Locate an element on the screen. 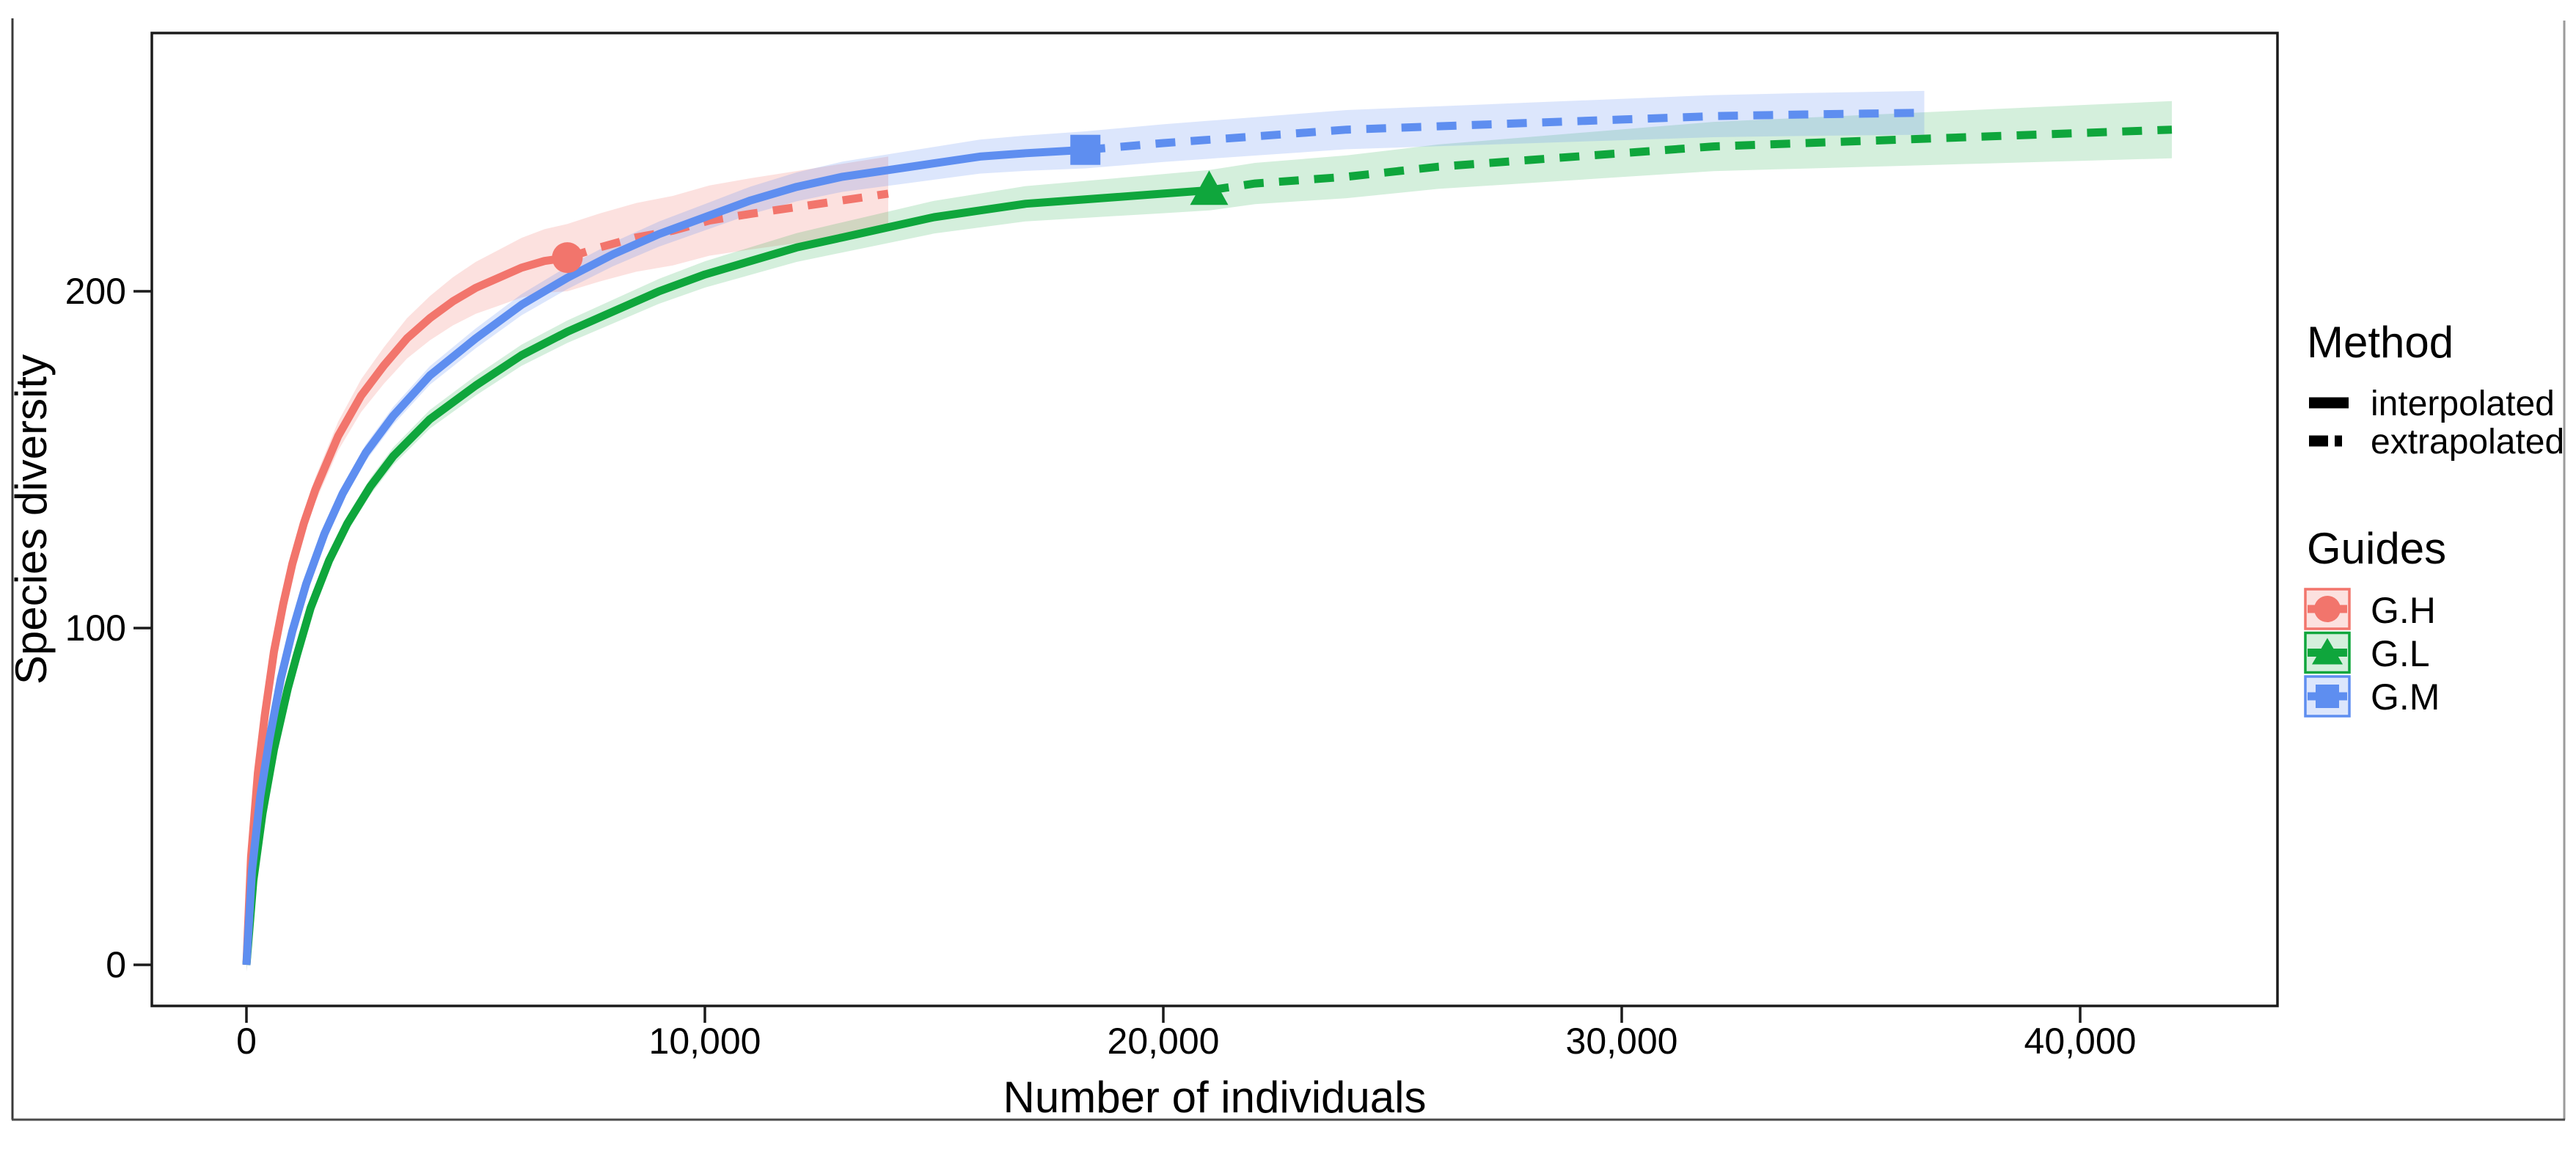 This screenshot has height=1149, width=2576. x-tick-label: 20,000 is located at coordinates (1164, 1041).